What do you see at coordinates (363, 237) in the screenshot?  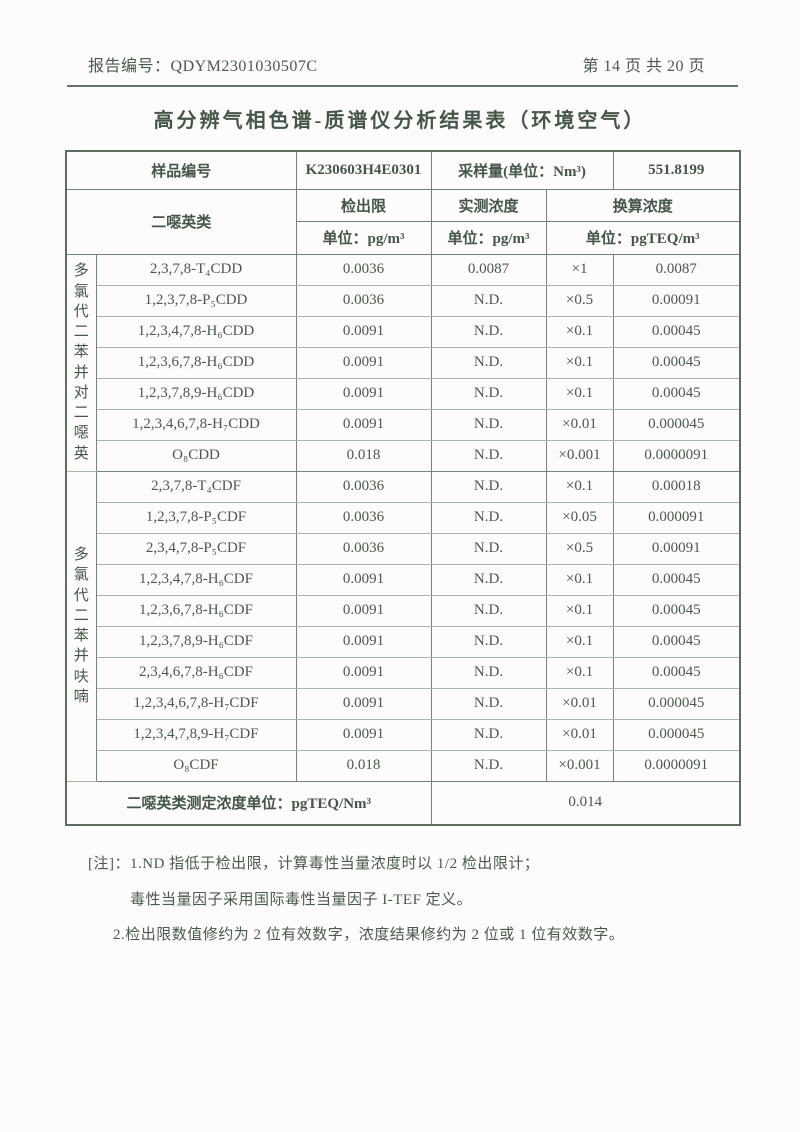 I see `detection-limit-unit: 单位：pg/m³` at bounding box center [363, 237].